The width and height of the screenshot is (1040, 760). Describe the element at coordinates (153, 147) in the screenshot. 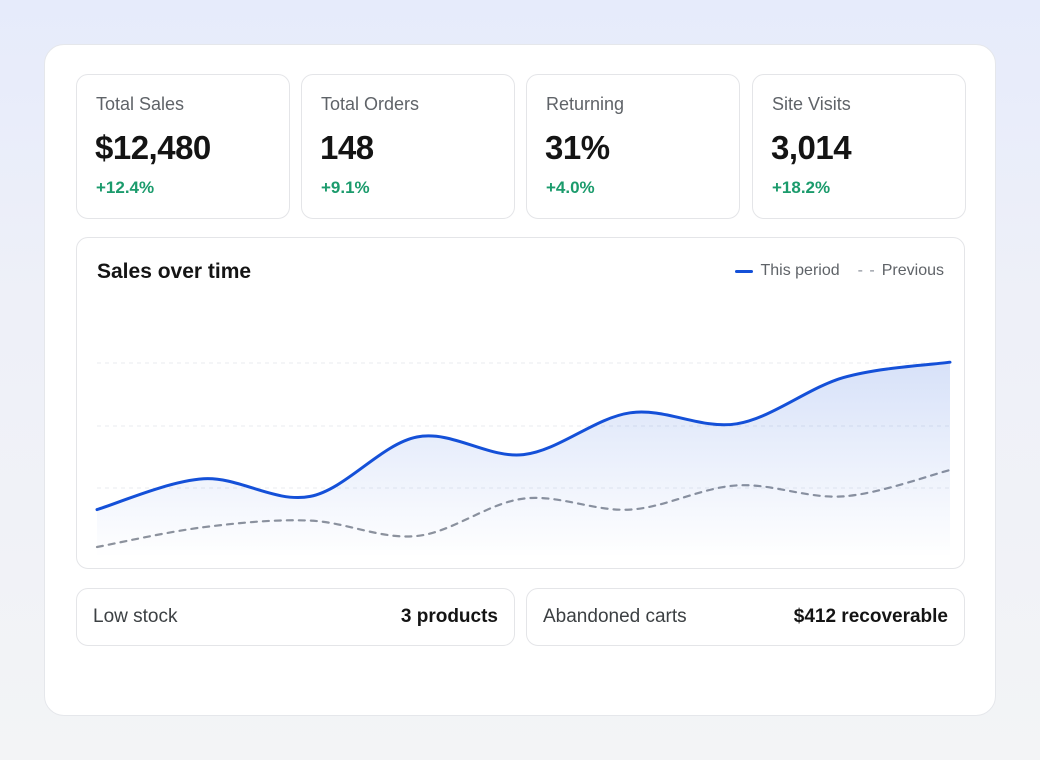

I see `stat-value: $12,480` at that location.